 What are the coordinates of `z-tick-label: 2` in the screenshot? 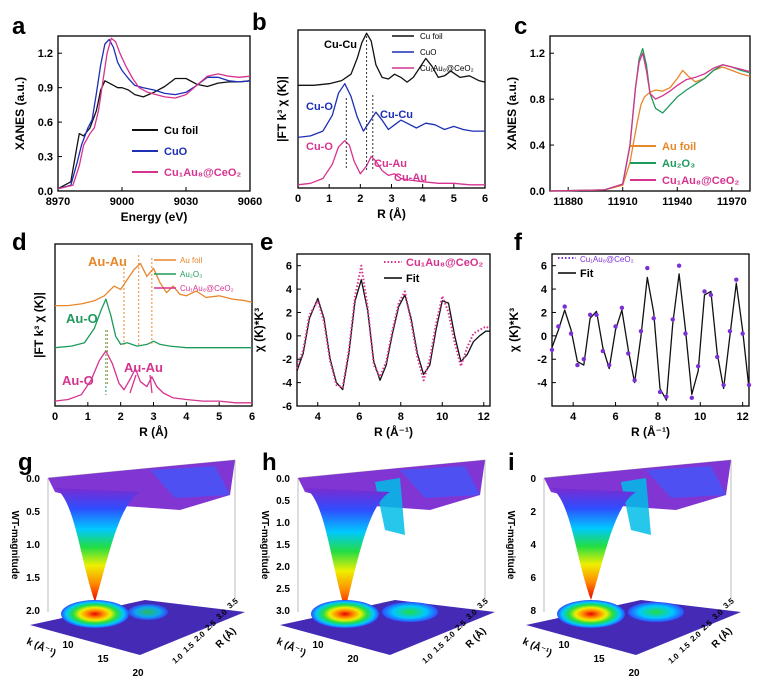 It's located at (533, 512).